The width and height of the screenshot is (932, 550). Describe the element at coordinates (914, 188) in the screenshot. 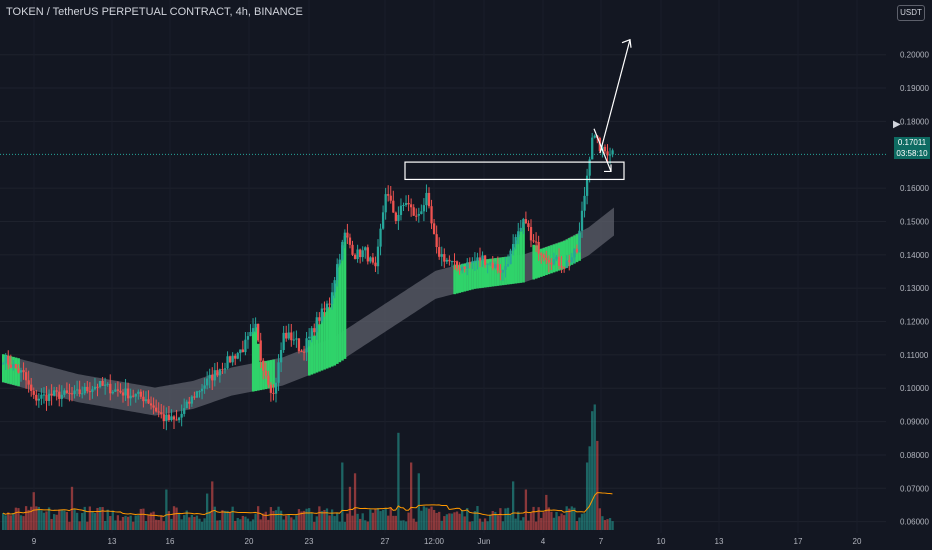

I see `price-tick-label: 0.16000` at that location.